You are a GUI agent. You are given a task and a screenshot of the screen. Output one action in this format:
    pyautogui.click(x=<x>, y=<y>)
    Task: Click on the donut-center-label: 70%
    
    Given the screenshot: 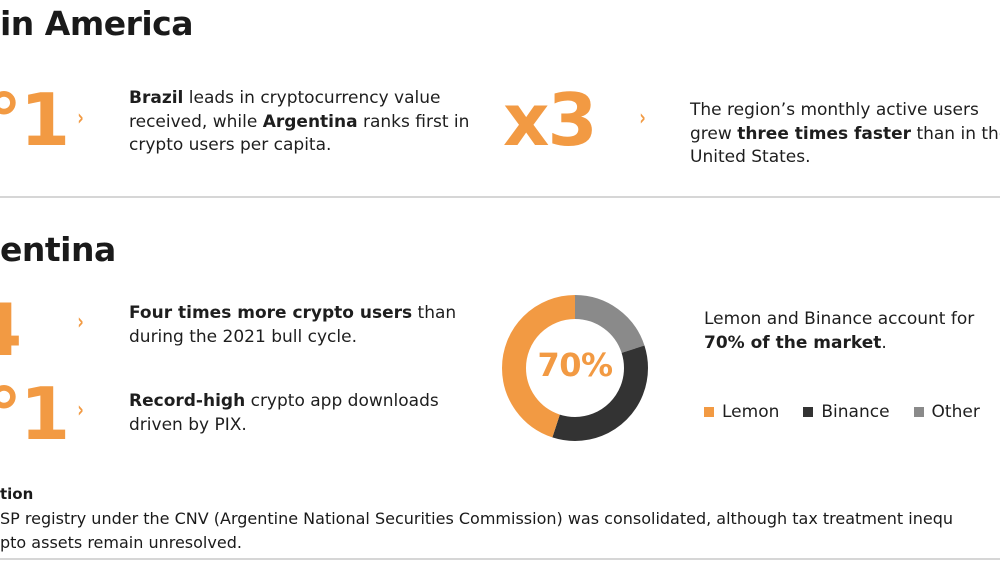 What is the action you would take?
    pyautogui.click(x=575, y=365)
    